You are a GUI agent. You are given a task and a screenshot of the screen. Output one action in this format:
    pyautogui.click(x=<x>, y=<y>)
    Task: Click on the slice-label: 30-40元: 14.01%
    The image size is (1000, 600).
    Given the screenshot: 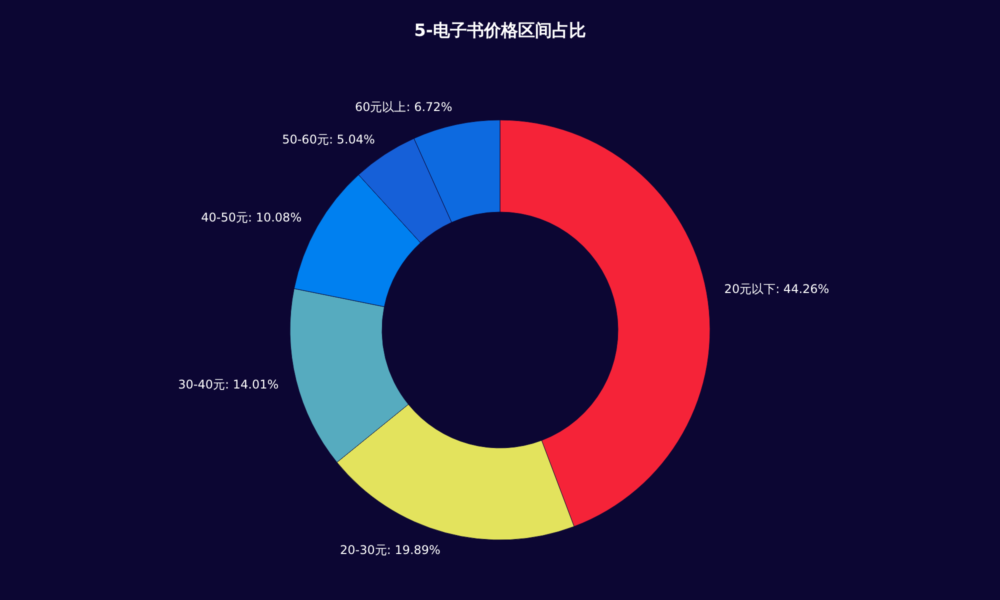 What is the action you would take?
    pyautogui.click(x=228, y=385)
    